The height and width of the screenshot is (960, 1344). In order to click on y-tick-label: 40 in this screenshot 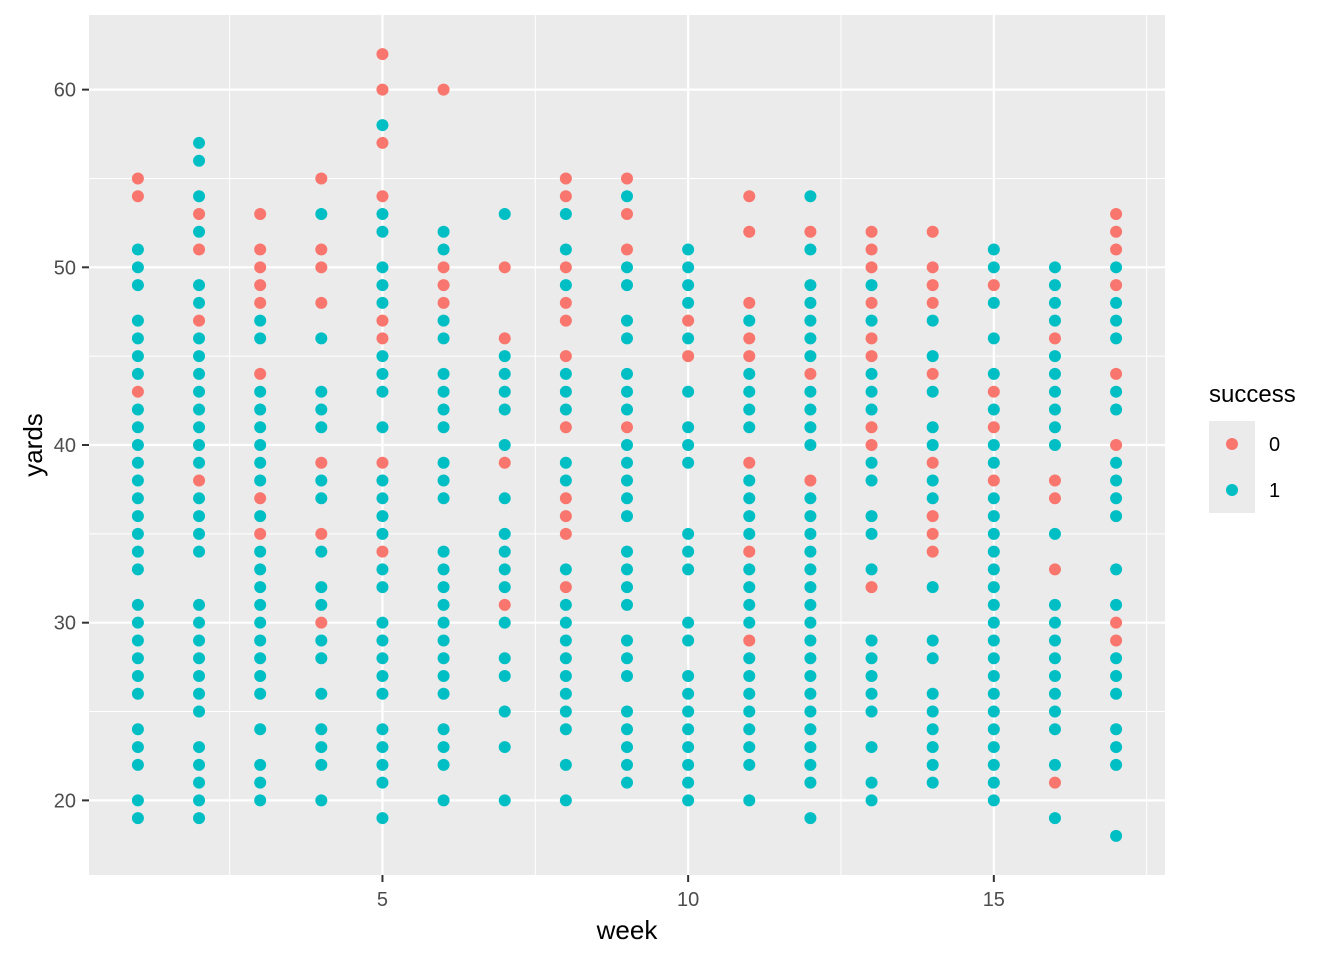, I will do `click(65, 446)`.